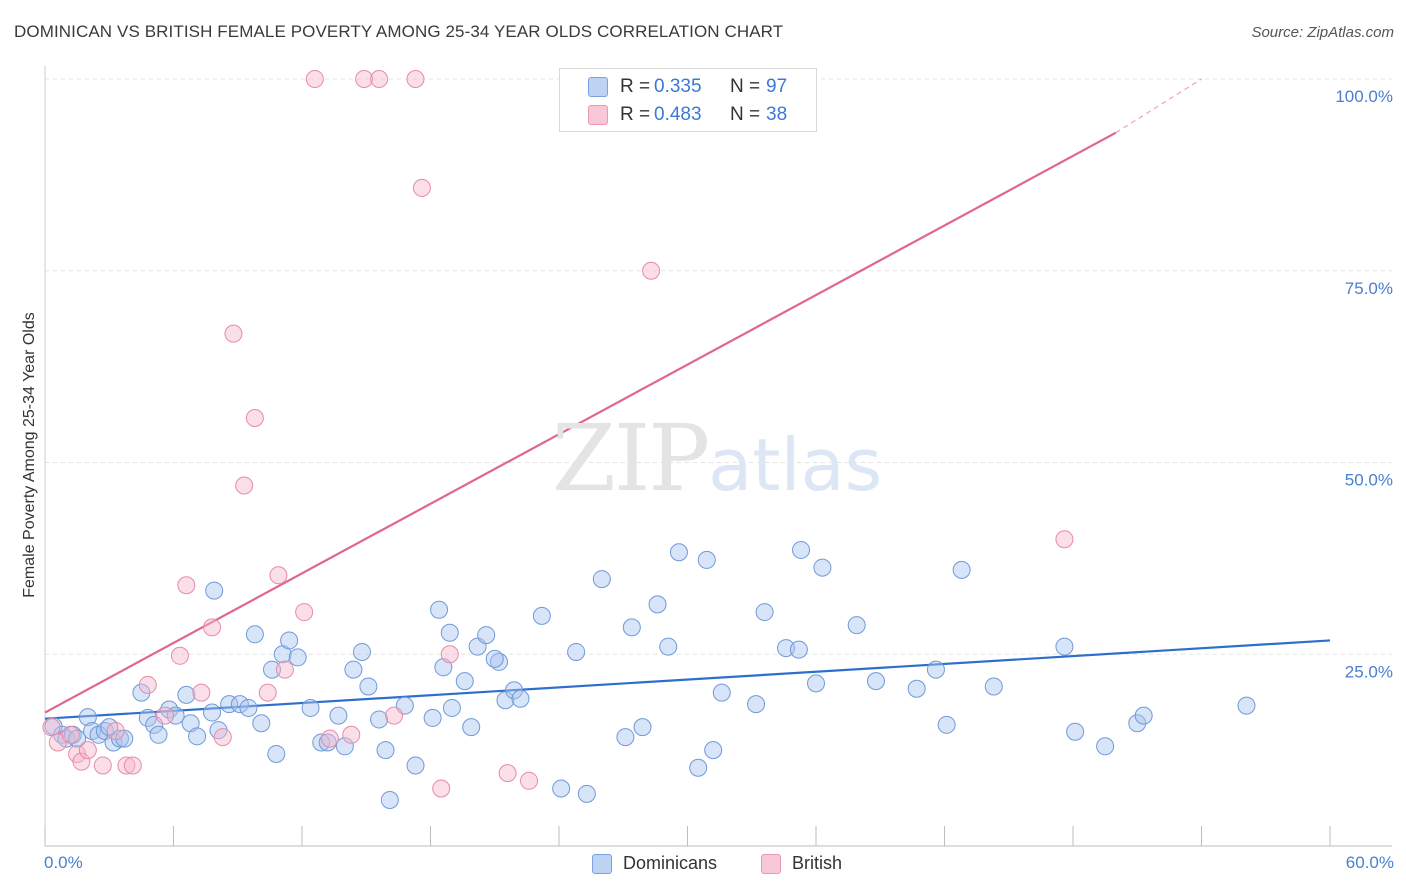  What do you see at coordinates (678, 86) in the screenshot?
I see `r-value: 0.335` at bounding box center [678, 86].